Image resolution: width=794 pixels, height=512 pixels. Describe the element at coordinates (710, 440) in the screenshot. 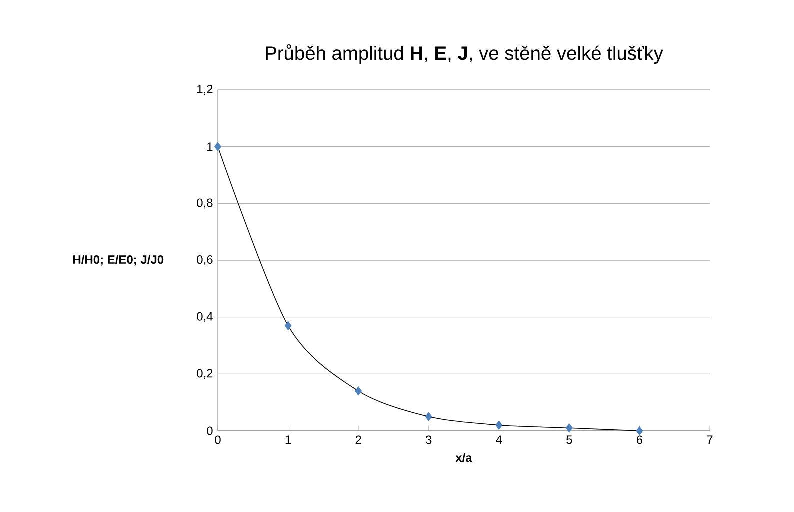

I see `x-tick-label: 7` at that location.